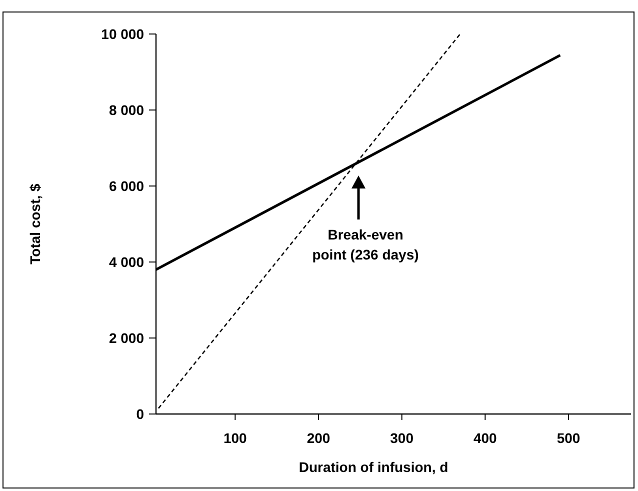 The width and height of the screenshot is (638, 491). Describe the element at coordinates (35, 223) in the screenshot. I see `y-axis-title: Total cost, $` at that location.